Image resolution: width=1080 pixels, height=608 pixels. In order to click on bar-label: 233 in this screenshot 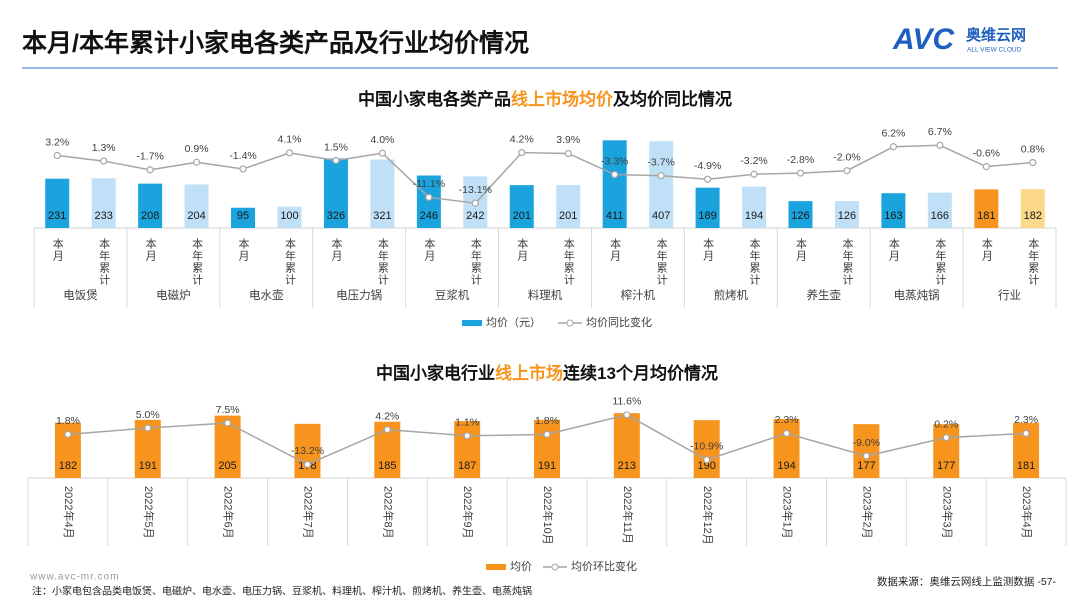, I will do `click(104, 216)`.